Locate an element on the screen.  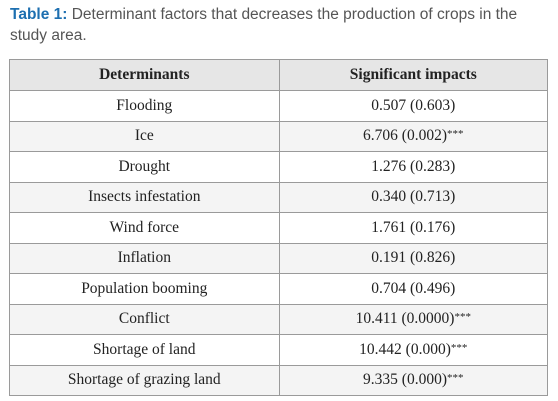
impact-cell: 10.411 (0.0000)*** is located at coordinates (413, 319).